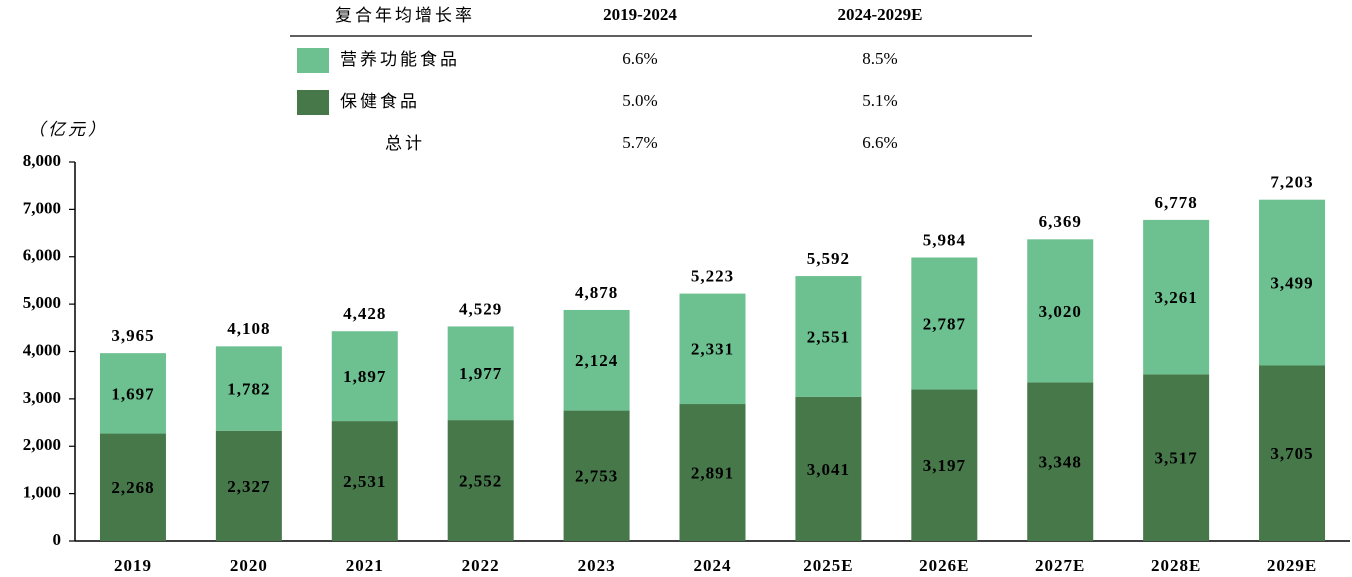 Image resolution: width=1352 pixels, height=577 pixels. Describe the element at coordinates (639, 100) in the screenshot. I see `table-cell: 5.0%` at that location.